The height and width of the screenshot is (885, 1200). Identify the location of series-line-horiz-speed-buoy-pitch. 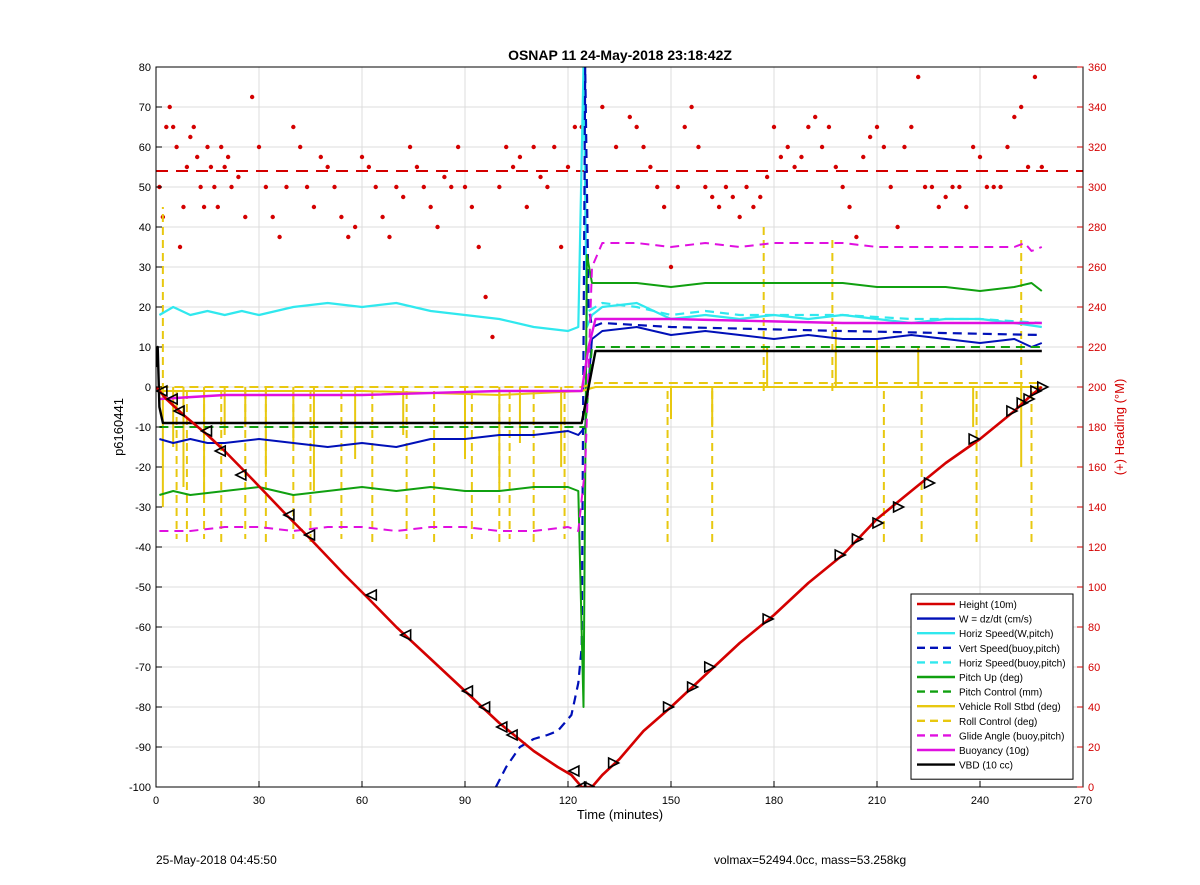
(815, 313).